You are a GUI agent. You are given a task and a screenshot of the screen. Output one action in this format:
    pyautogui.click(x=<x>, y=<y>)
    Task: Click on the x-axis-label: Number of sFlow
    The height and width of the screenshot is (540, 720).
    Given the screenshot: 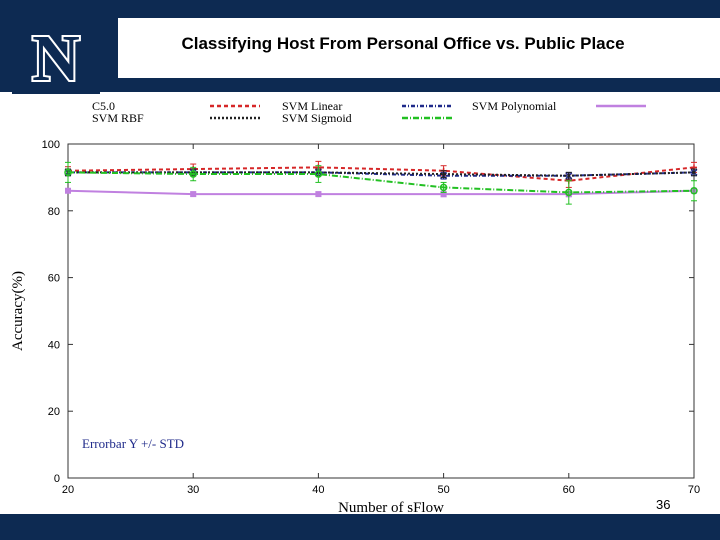 What is the action you would take?
    pyautogui.click(x=391, y=507)
    